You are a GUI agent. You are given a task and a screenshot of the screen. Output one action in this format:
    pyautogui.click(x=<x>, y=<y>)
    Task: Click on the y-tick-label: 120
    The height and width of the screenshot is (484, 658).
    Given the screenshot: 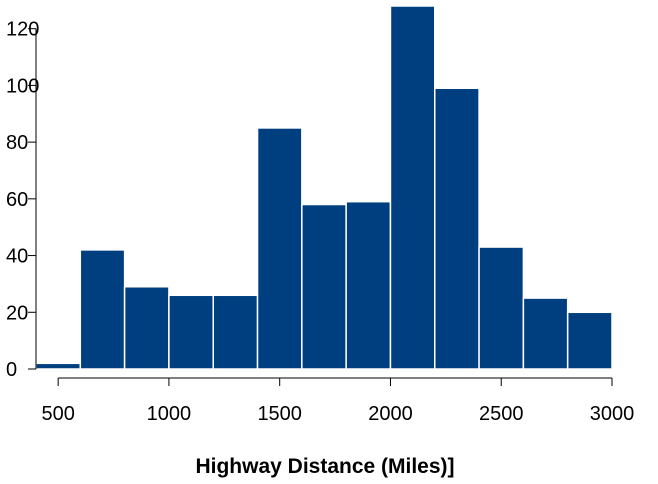 What is the action you would take?
    pyautogui.click(x=22, y=30)
    